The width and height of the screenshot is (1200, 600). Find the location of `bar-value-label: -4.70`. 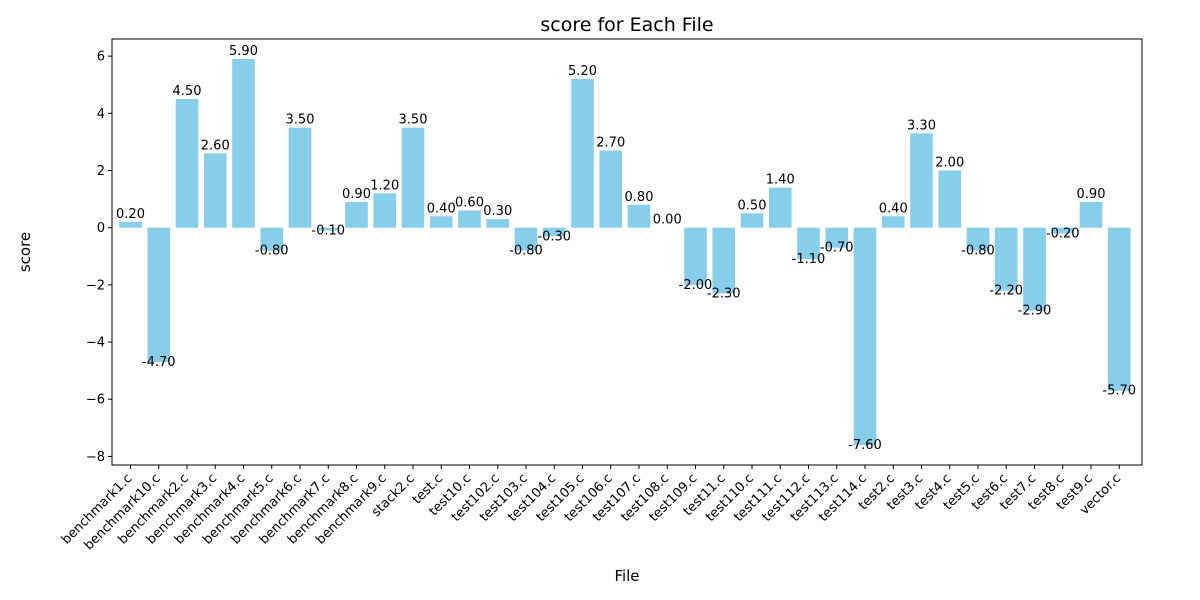

bar-value-label: -4.70 is located at coordinates (159, 362).